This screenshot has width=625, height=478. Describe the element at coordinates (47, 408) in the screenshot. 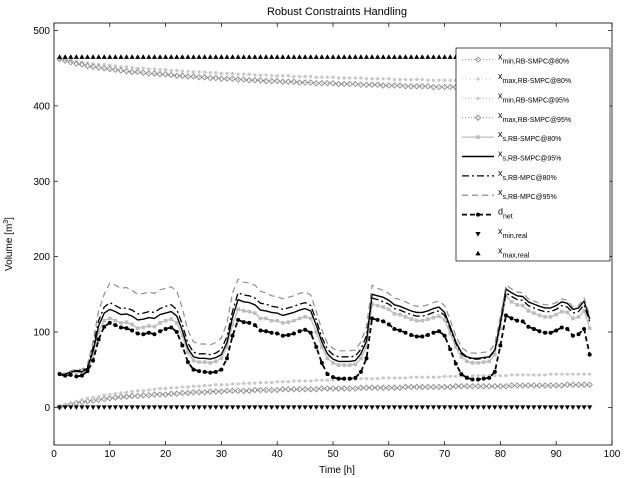

I see `y-tick-label: 0` at that location.